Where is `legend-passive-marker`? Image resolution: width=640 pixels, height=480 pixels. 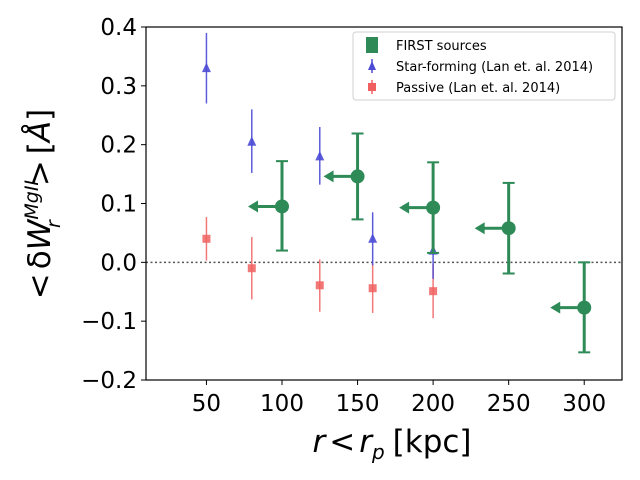
legend-passive-marker is located at coordinates (372, 87).